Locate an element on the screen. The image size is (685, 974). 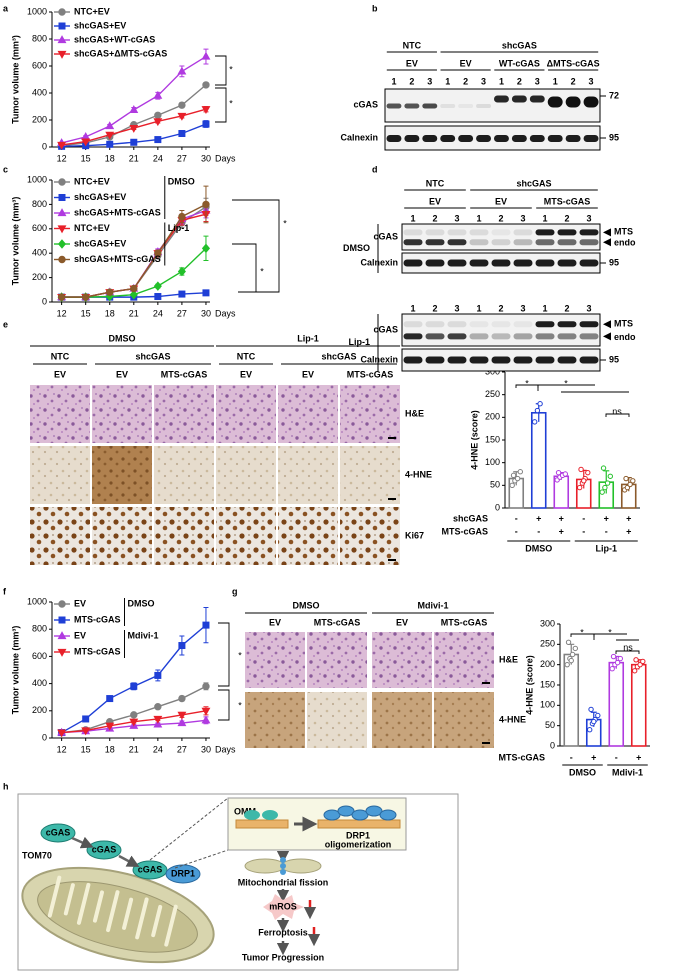
group-label: NTC is located at coordinates (412, 45).